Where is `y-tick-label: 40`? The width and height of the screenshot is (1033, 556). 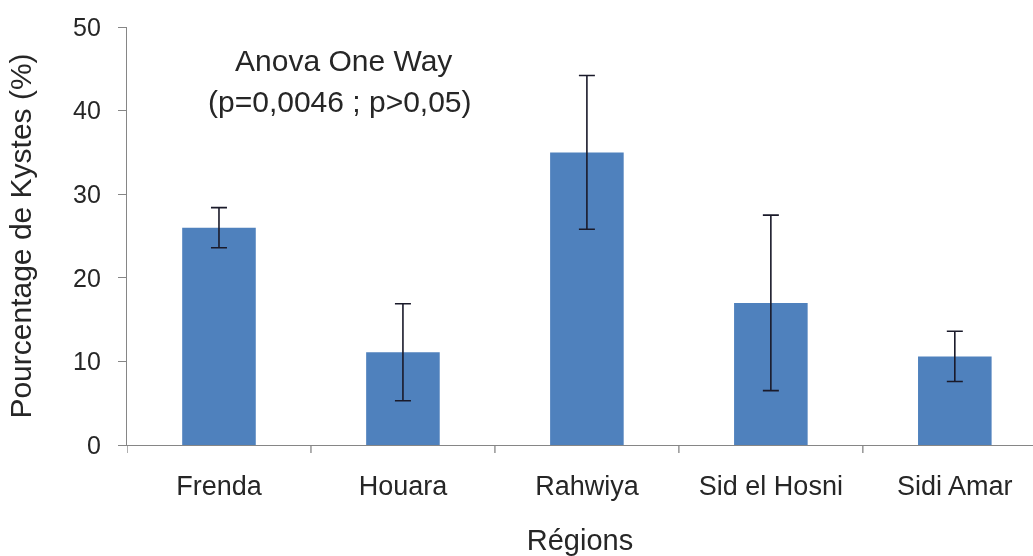
y-tick-label: 40 is located at coordinates (87, 110).